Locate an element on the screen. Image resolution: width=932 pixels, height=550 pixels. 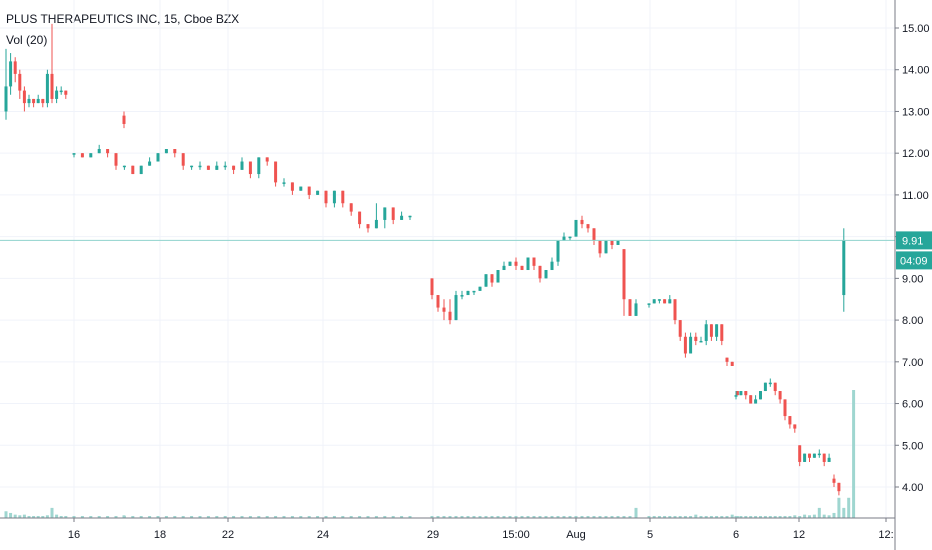
price-tick-label: 12.00 is located at coordinates (916, 154).